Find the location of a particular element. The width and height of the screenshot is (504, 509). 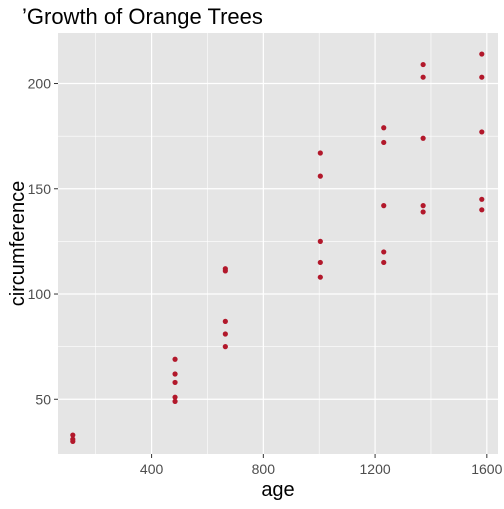

y-tick-label: 50 is located at coordinates (43, 399).